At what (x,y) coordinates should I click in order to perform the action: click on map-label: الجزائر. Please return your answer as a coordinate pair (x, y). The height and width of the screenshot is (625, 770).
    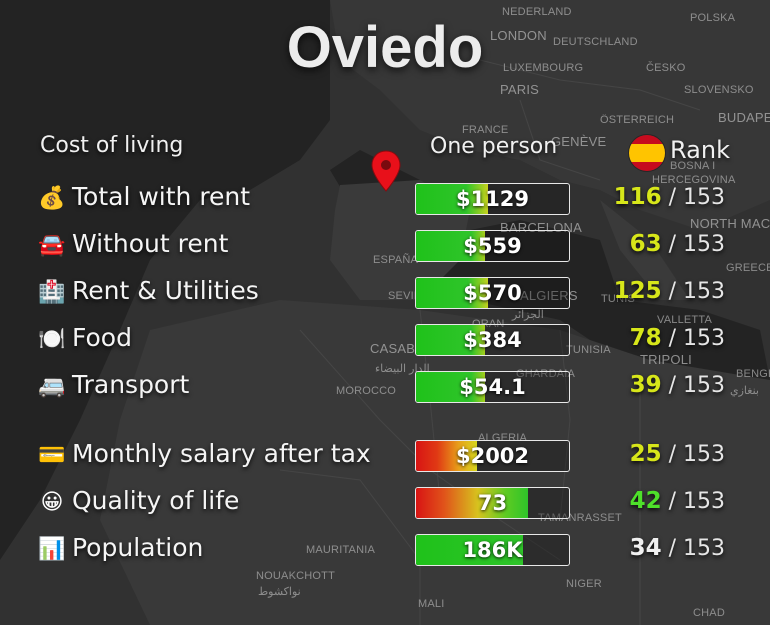
    Looking at the image, I should click on (528, 315).